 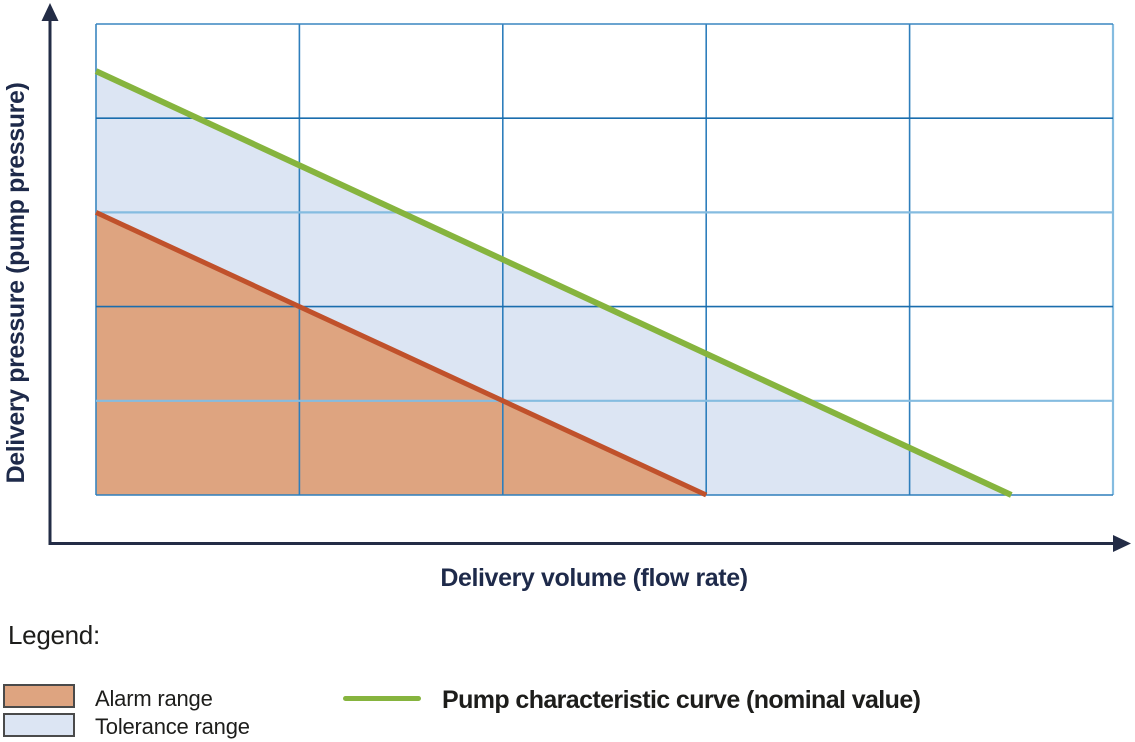 What do you see at coordinates (382, 698) in the screenshot?
I see `nominal-curve-swatch` at bounding box center [382, 698].